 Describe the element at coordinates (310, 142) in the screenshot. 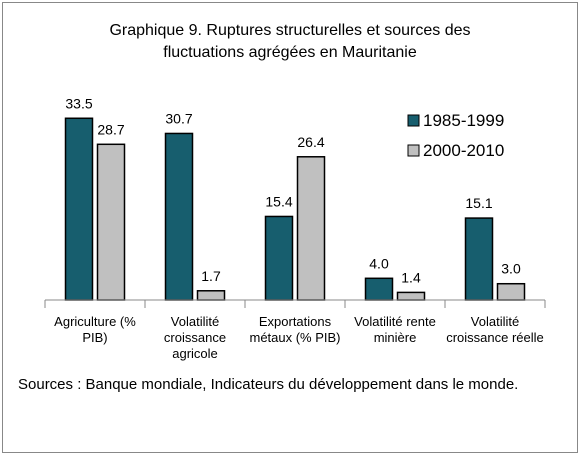

I see `value-label: 26.4` at that location.